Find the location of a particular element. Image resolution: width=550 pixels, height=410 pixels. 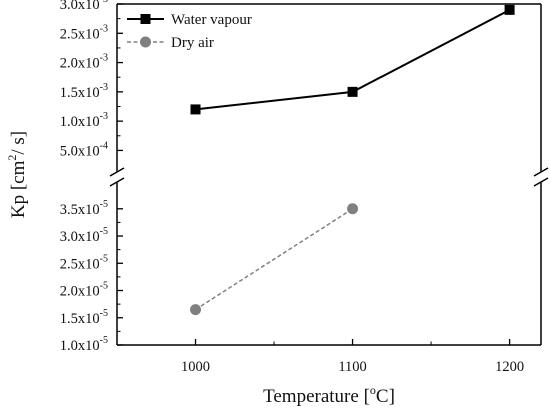

y-tick-label: 2.5x10⁻³ is located at coordinates (84, 32).